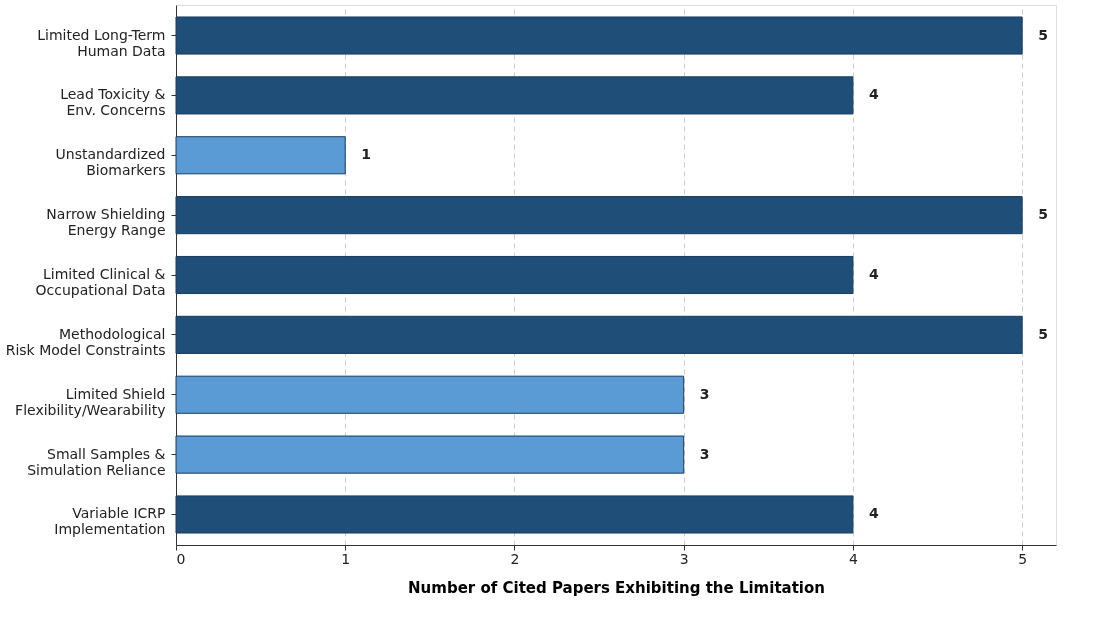 The image size is (1117, 624). Describe the element at coordinates (96, 461) in the screenshot. I see `y-tick-label: Small Samples & Simulation Reliance` at that location.